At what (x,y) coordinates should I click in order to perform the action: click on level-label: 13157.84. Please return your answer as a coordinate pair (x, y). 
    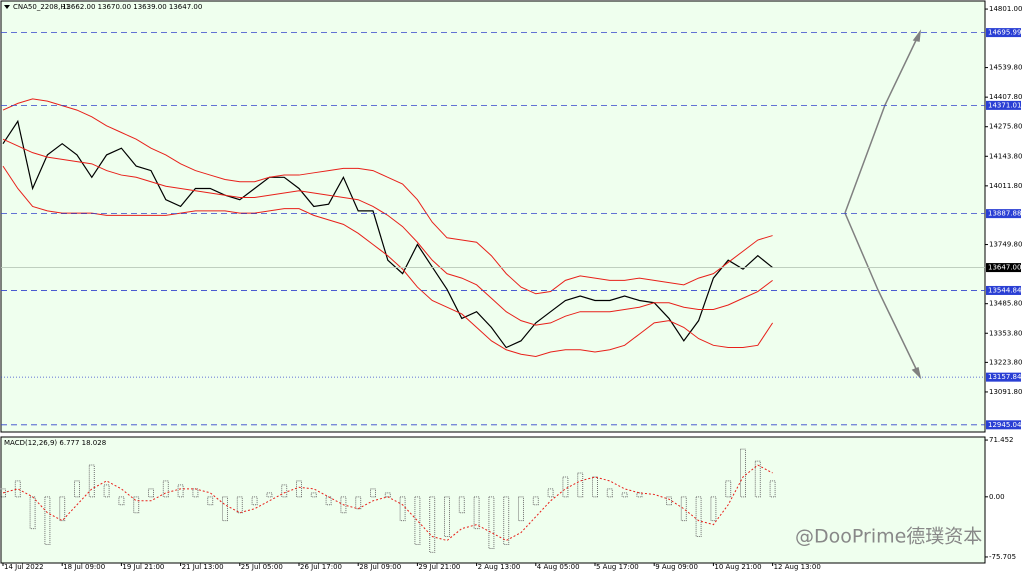
    Looking at the image, I should click on (1005, 377).